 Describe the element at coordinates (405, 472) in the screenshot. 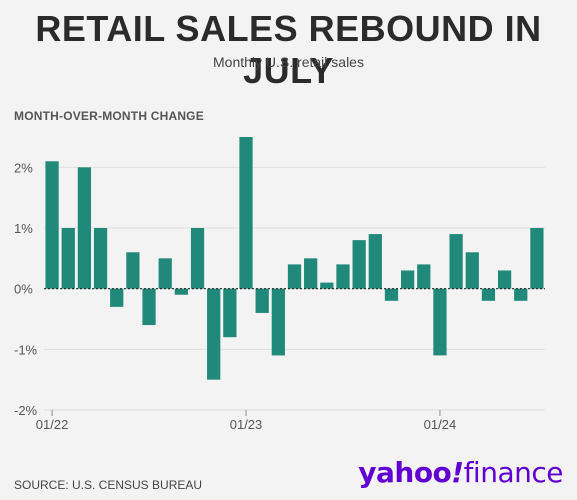

I see `logo-text-yahoo: yahoo` at that location.